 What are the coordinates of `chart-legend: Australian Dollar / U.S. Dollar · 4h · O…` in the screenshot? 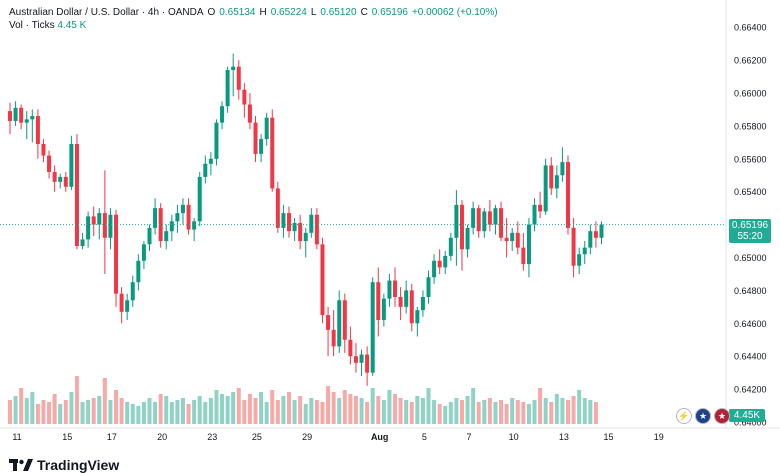 It's located at (253, 13).